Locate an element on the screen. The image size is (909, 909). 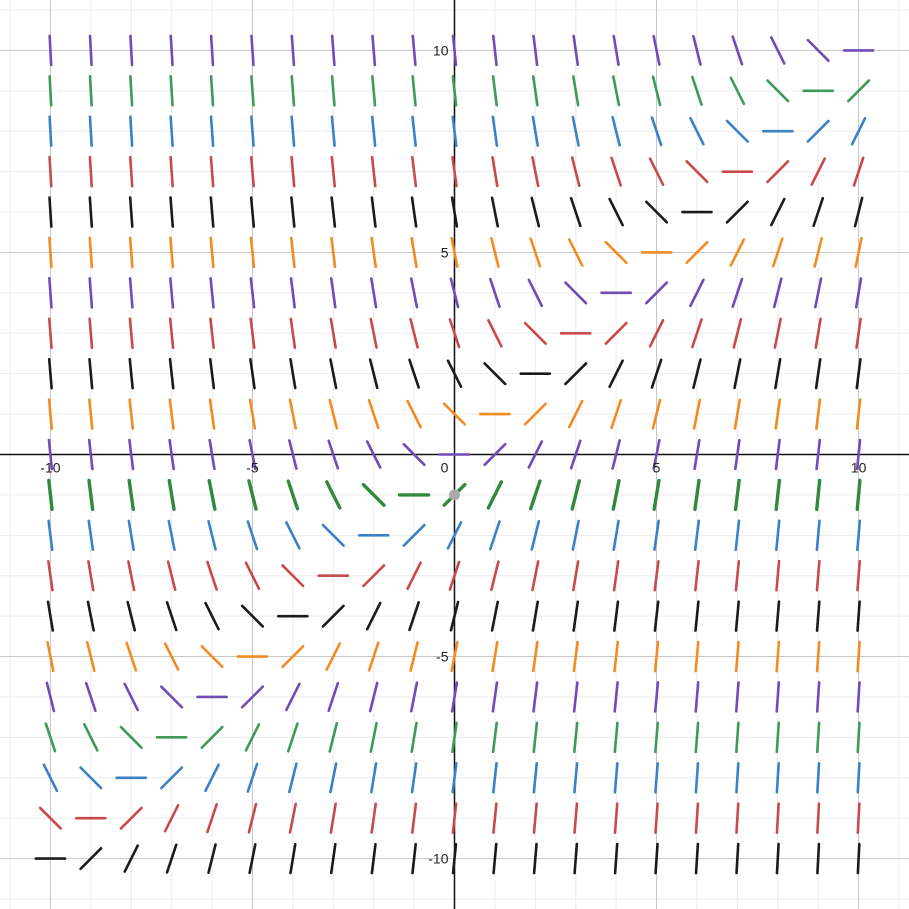
highlight-point is located at coordinates (454, 494).